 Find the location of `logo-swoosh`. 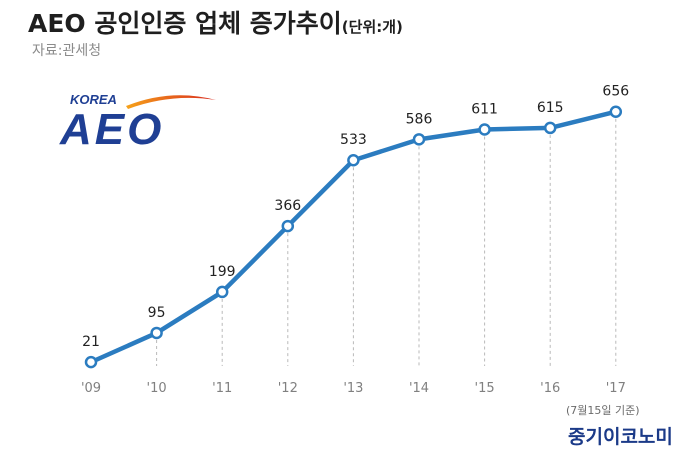

logo-swoosh is located at coordinates (171, 102).